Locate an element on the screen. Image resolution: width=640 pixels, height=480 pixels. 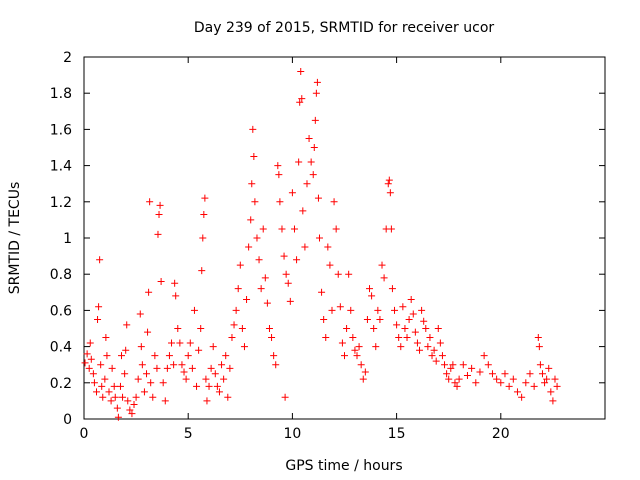
x-tick-label: 20 is located at coordinates (501, 434).